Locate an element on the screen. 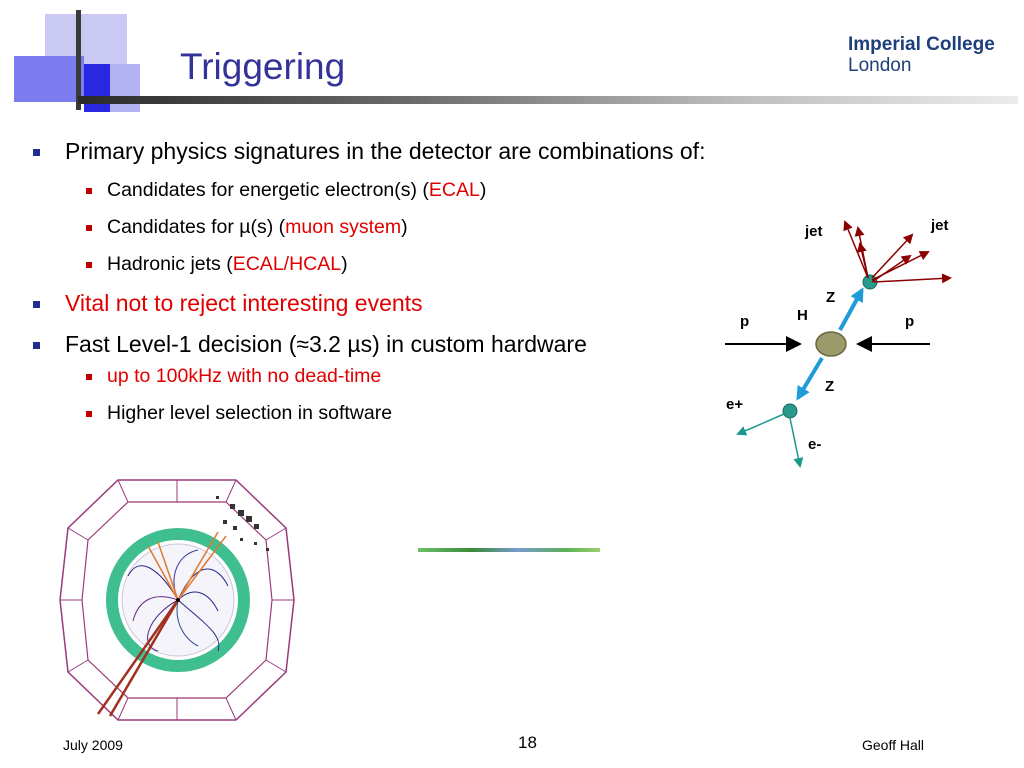 The width and height of the screenshot is (1024, 768). header-vertical-rule is located at coordinates (78, 60).